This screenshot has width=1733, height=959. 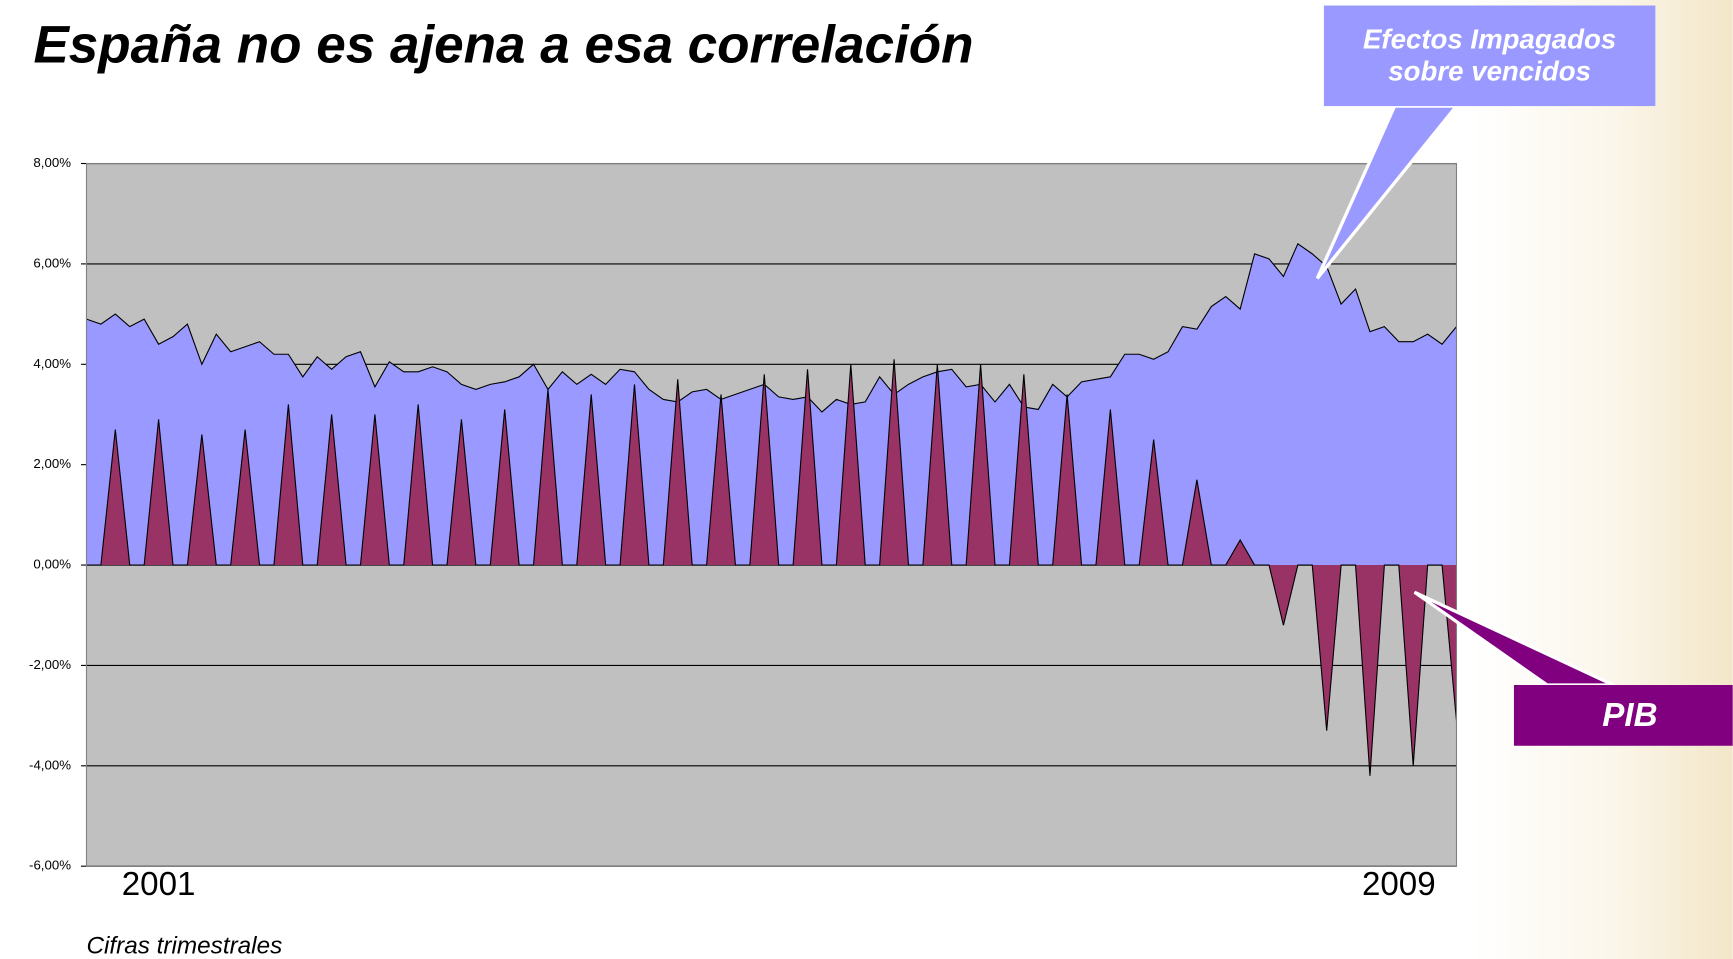 I want to click on y-tick-label: -2,00%, so click(x=50, y=664).